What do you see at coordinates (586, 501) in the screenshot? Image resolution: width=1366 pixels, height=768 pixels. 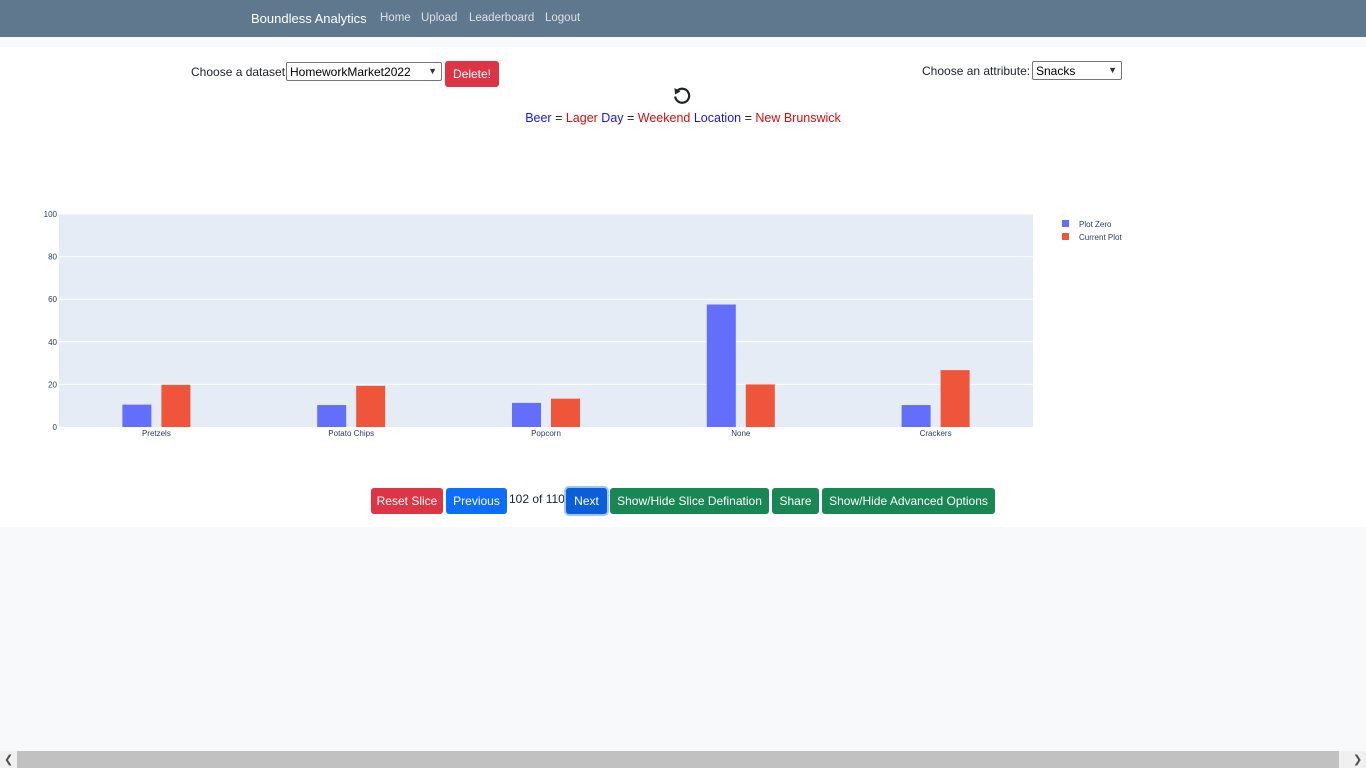 I see `next-button: Next` at bounding box center [586, 501].